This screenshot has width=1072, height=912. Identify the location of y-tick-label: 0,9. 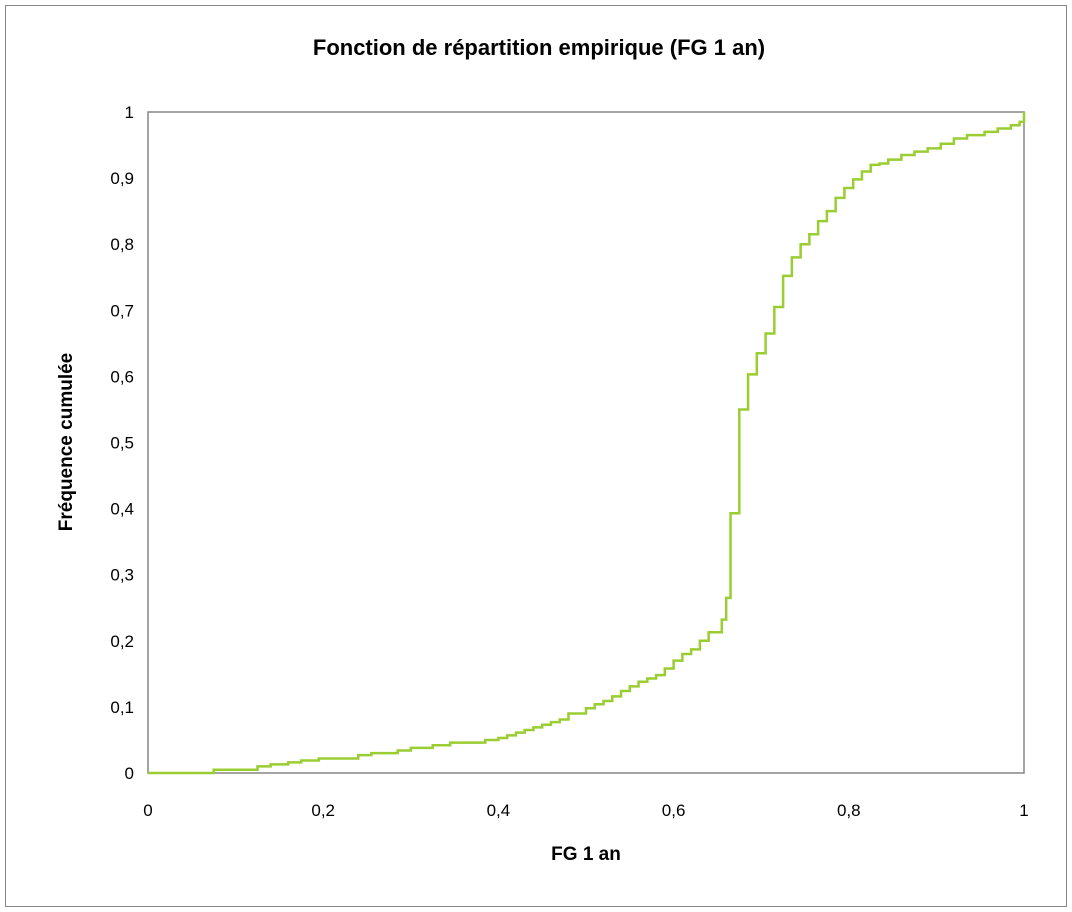
(122, 178).